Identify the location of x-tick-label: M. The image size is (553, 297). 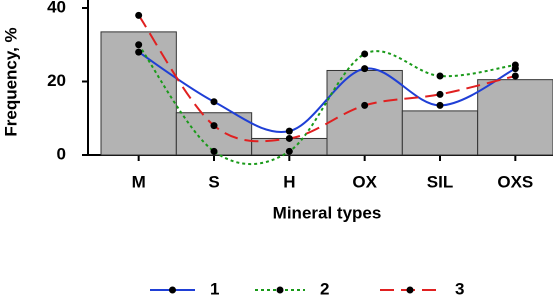
(139, 181).